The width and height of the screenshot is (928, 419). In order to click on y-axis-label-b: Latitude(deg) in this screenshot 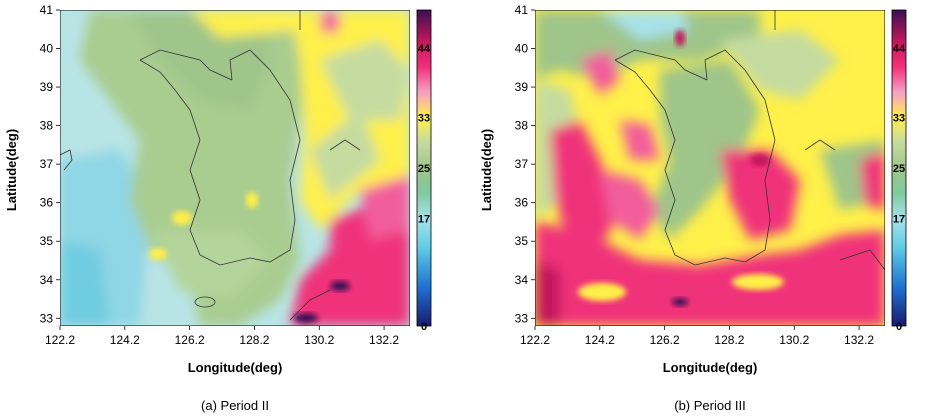, I will do `click(486, 170)`.